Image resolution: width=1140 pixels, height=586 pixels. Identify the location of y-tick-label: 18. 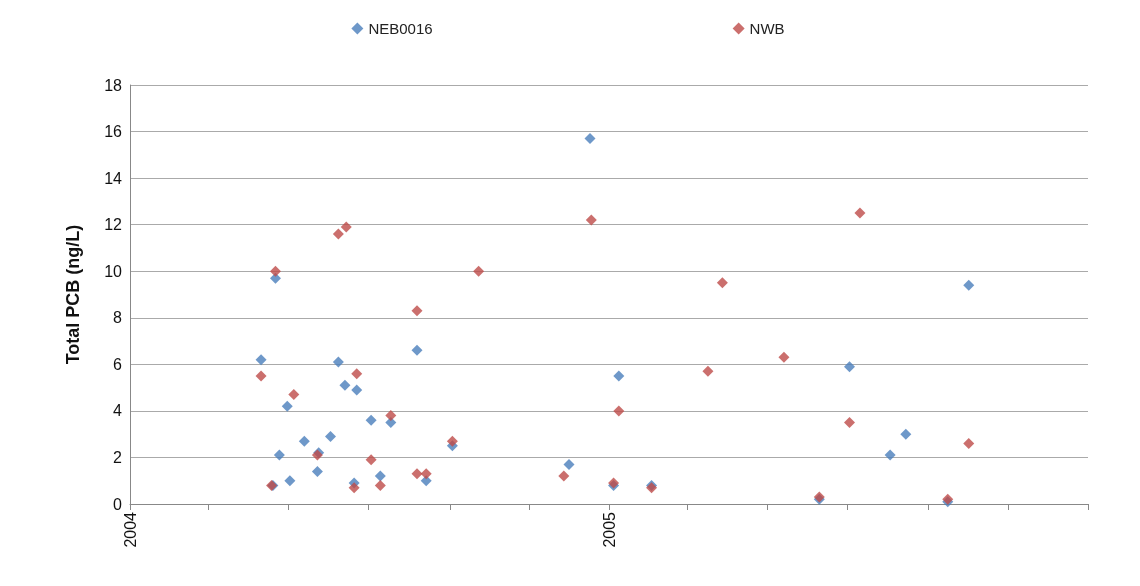
(113, 85).